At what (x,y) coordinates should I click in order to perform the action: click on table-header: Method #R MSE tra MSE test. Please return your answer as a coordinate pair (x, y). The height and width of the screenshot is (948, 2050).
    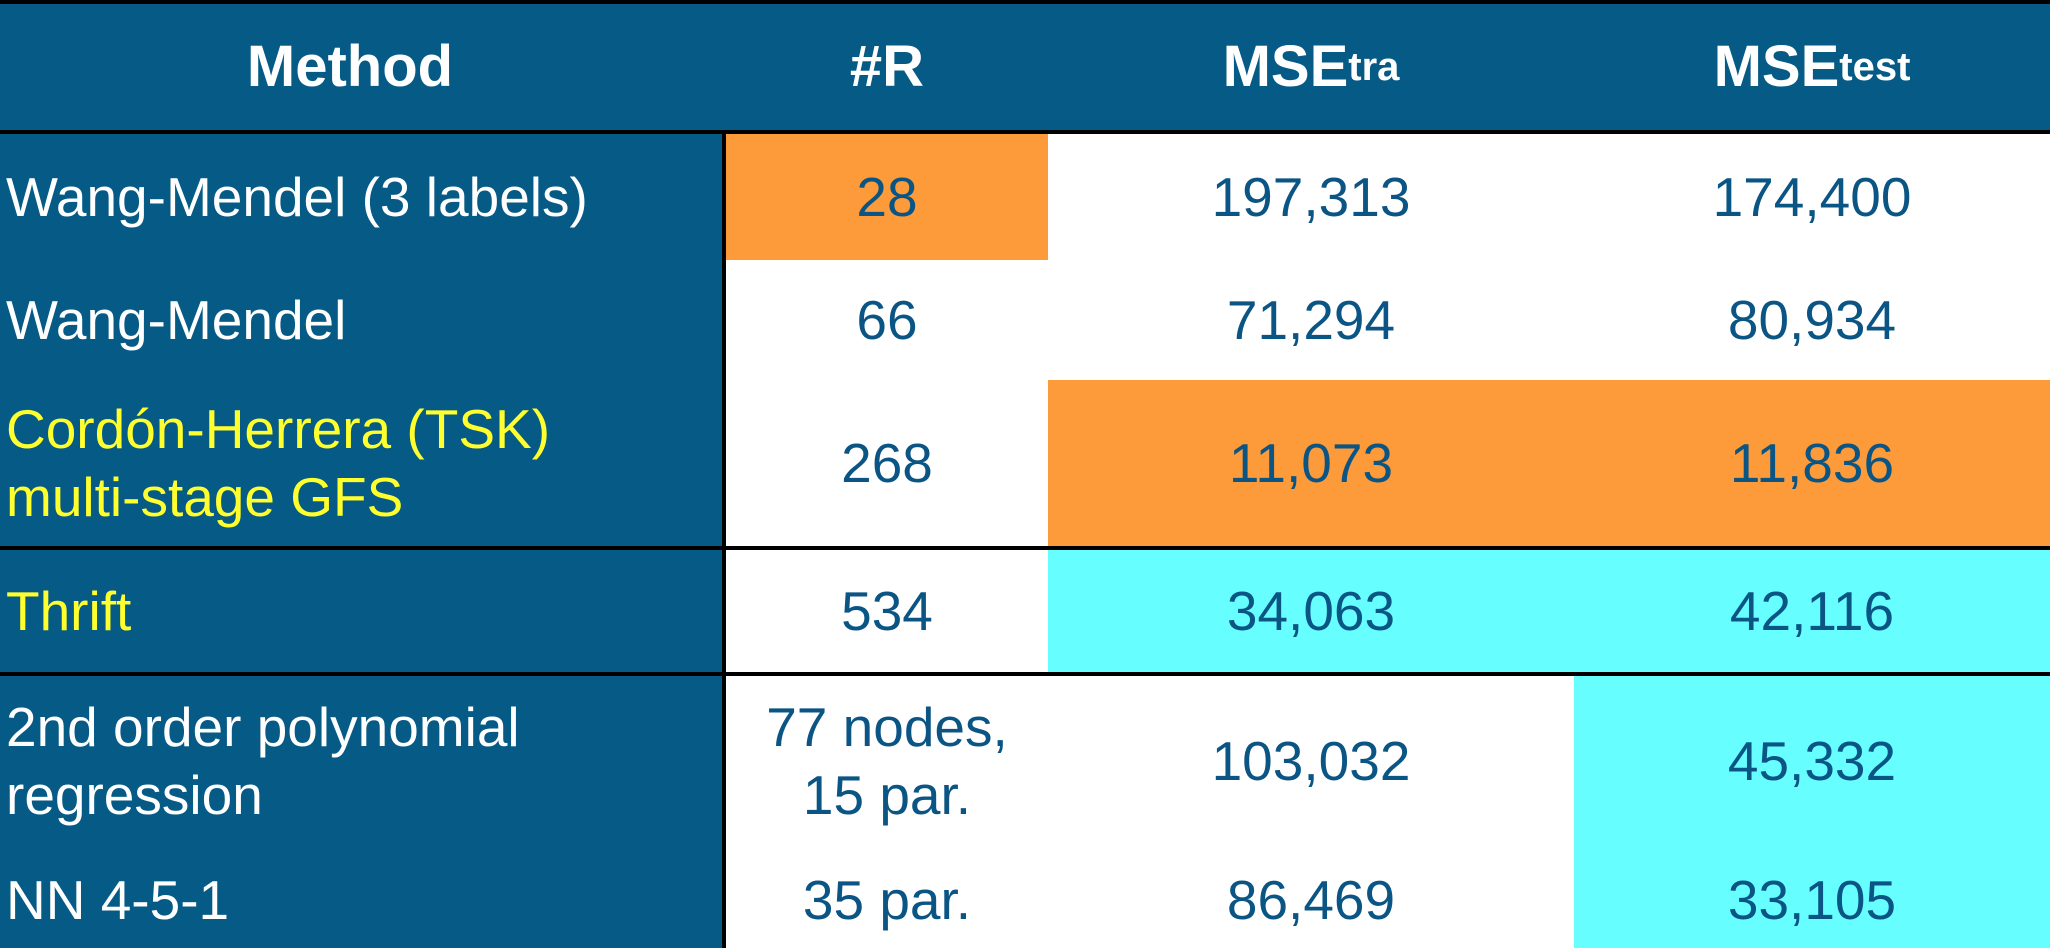
    Looking at the image, I should click on (1025, 67).